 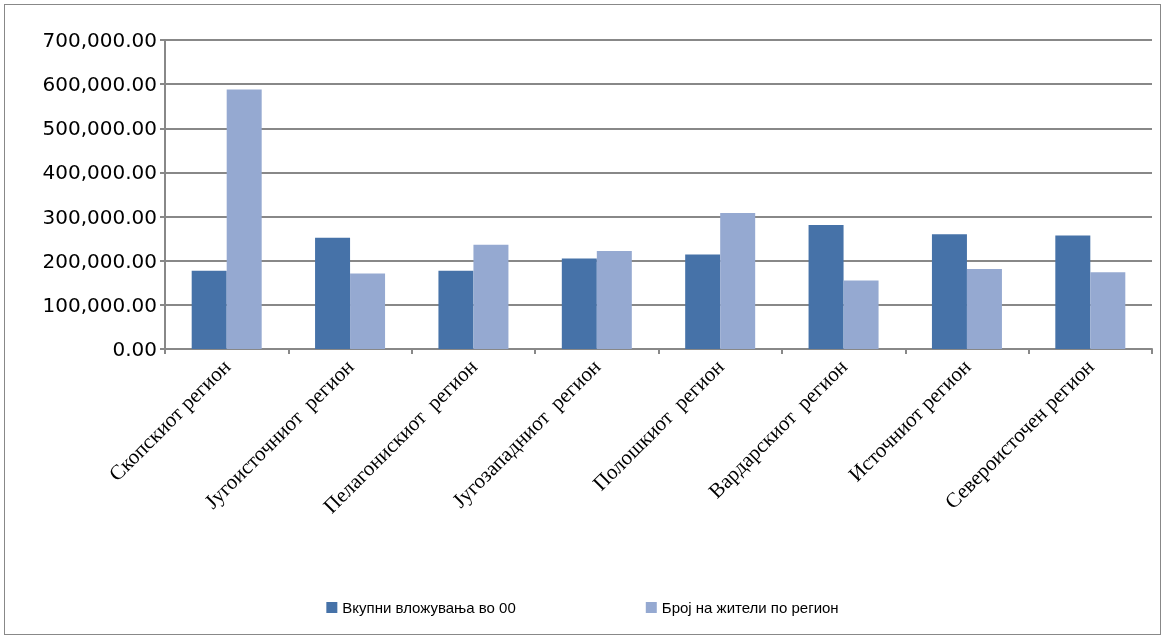 I want to click on y-tick-label: 400,000.00, so click(x=99, y=172).